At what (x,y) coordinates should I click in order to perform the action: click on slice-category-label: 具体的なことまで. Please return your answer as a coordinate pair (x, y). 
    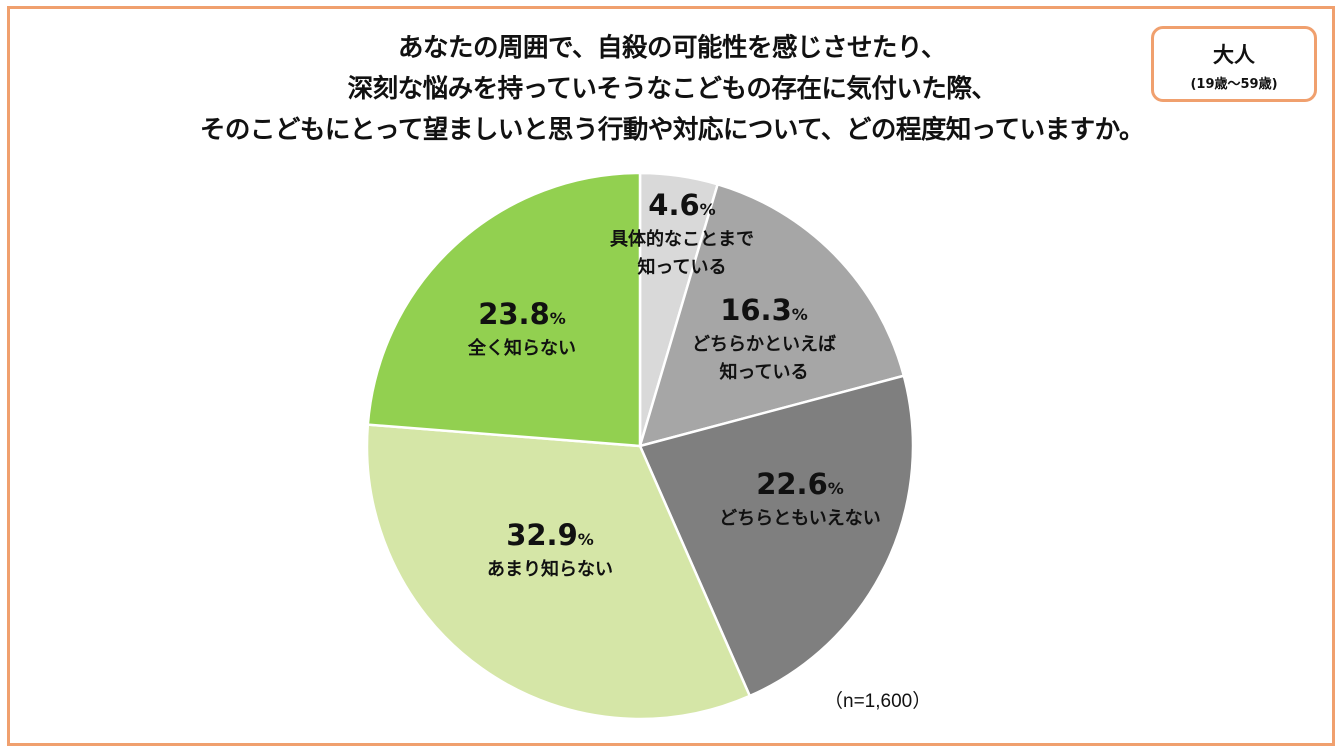
    Looking at the image, I should click on (682, 239).